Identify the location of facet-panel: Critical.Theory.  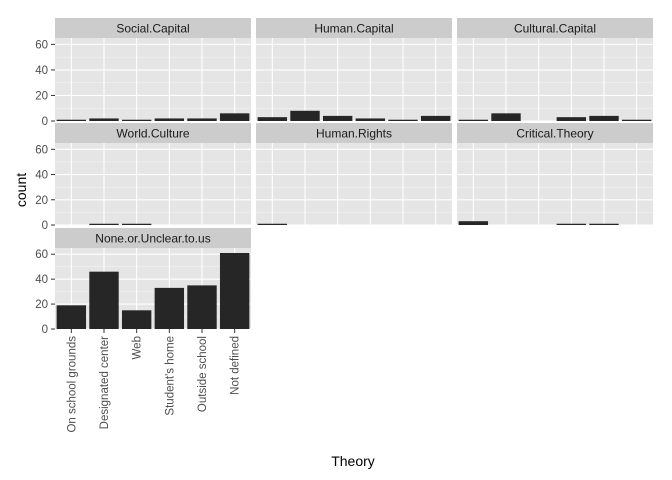
(555, 174).